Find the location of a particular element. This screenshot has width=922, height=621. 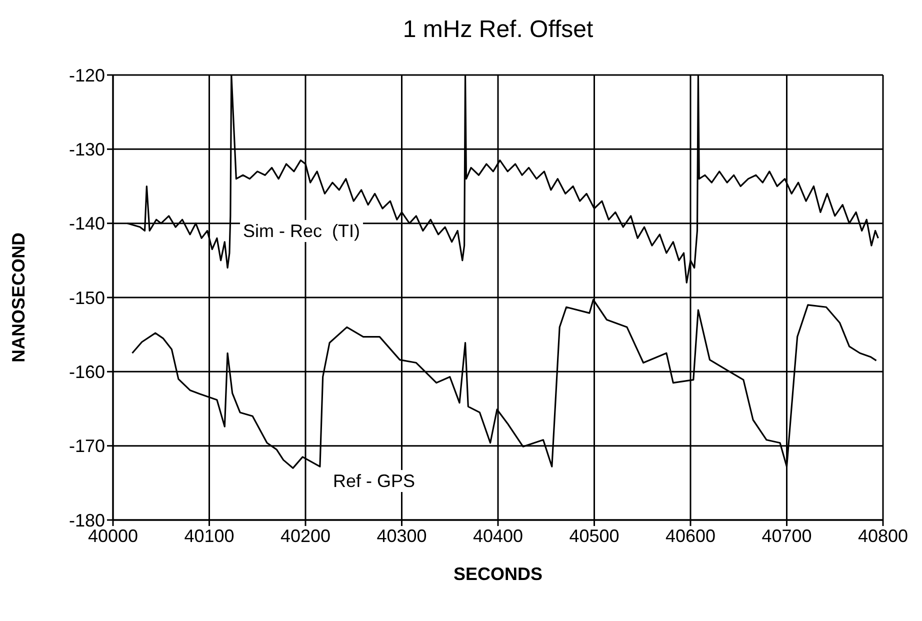

x-tick-label: 40600 is located at coordinates (690, 536).